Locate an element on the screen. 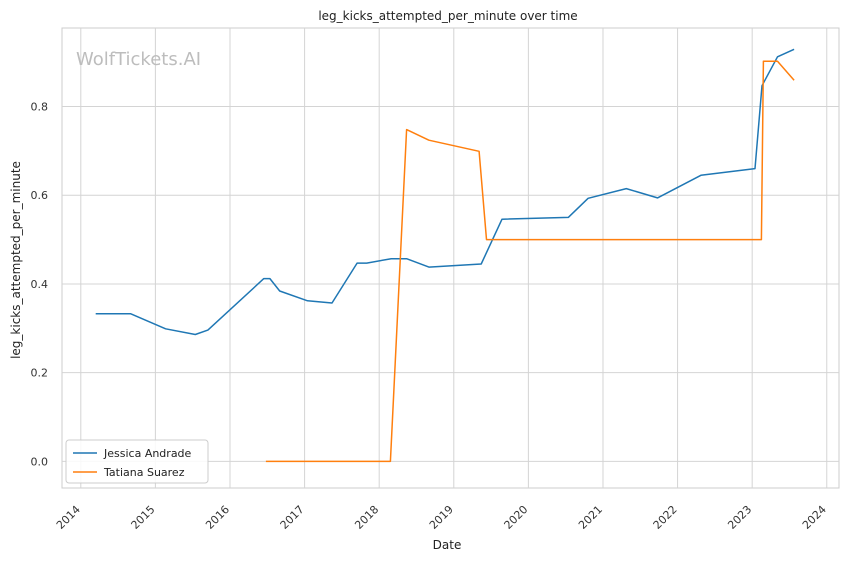 The height and width of the screenshot is (561, 855). y-tick-label: 0.0 is located at coordinates (40, 461).